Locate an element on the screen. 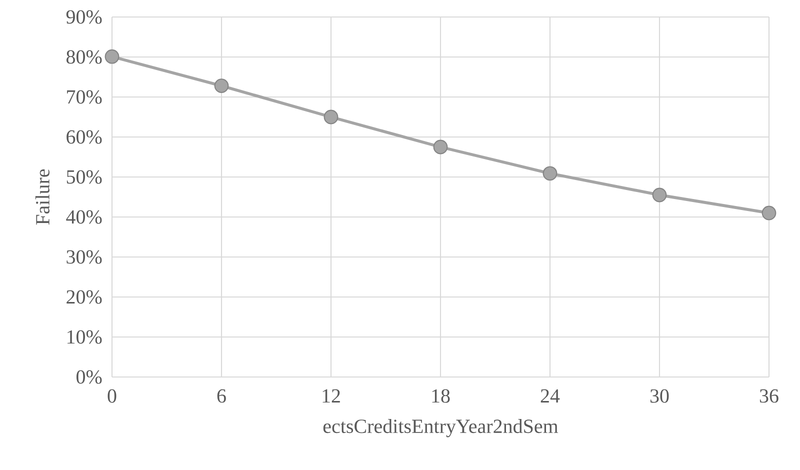 The width and height of the screenshot is (800, 470). x-tick-label: 18 is located at coordinates (441, 396).